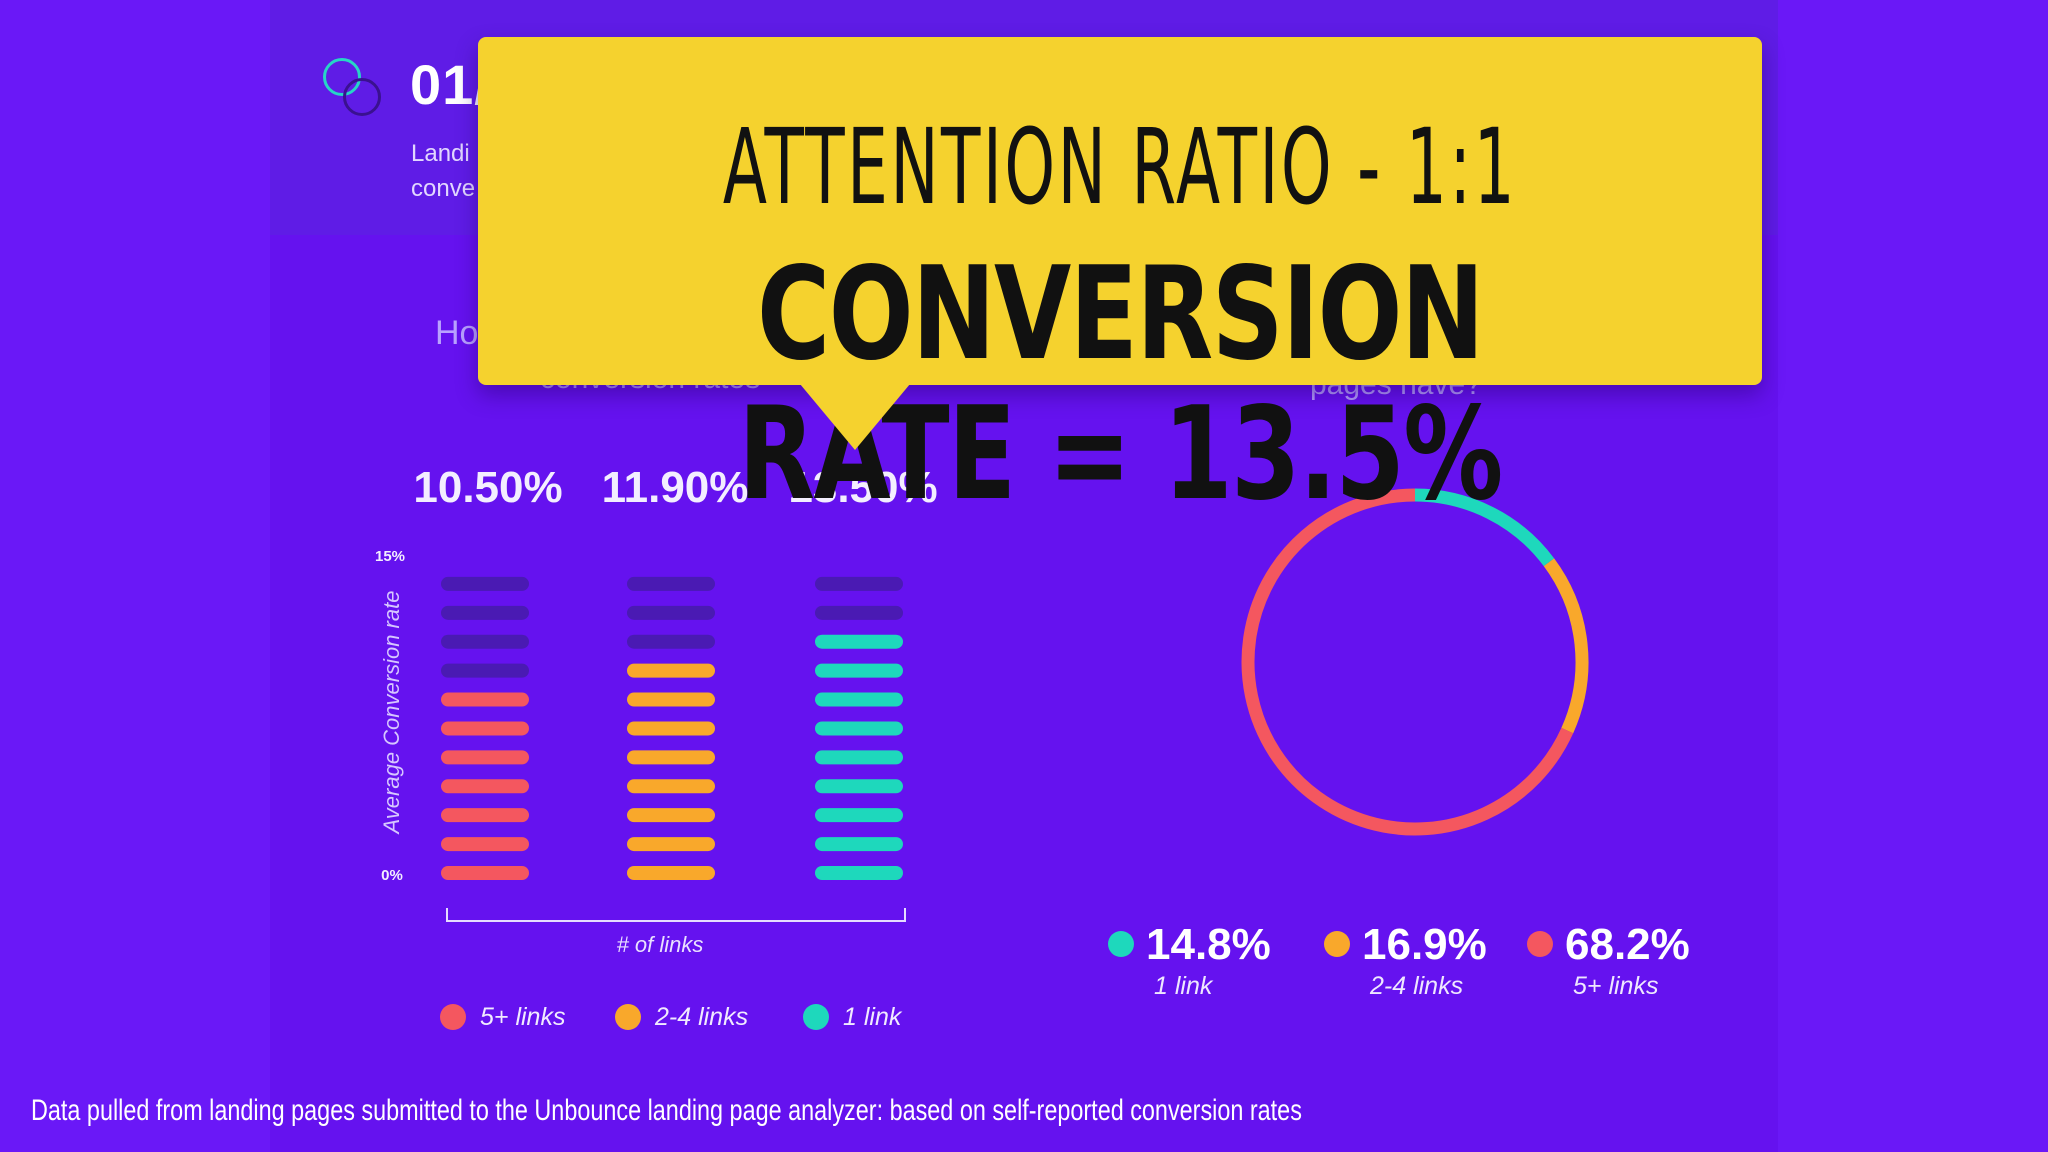 The image size is (2048, 1152). Describe the element at coordinates (702, 1017) in the screenshot. I see `legend-label: 2-4 links` at that location.